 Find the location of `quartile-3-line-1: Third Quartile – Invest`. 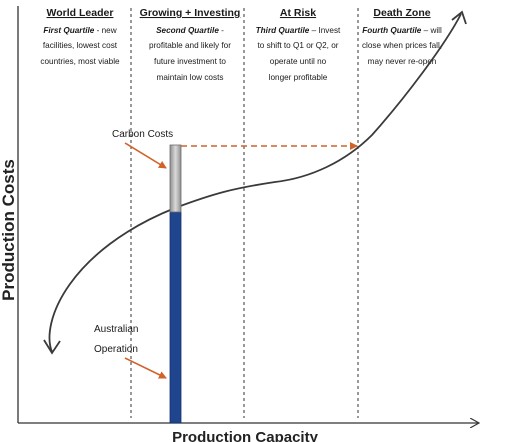

quartile-3-line-1: Third Quartile – Invest is located at coordinates (298, 30).